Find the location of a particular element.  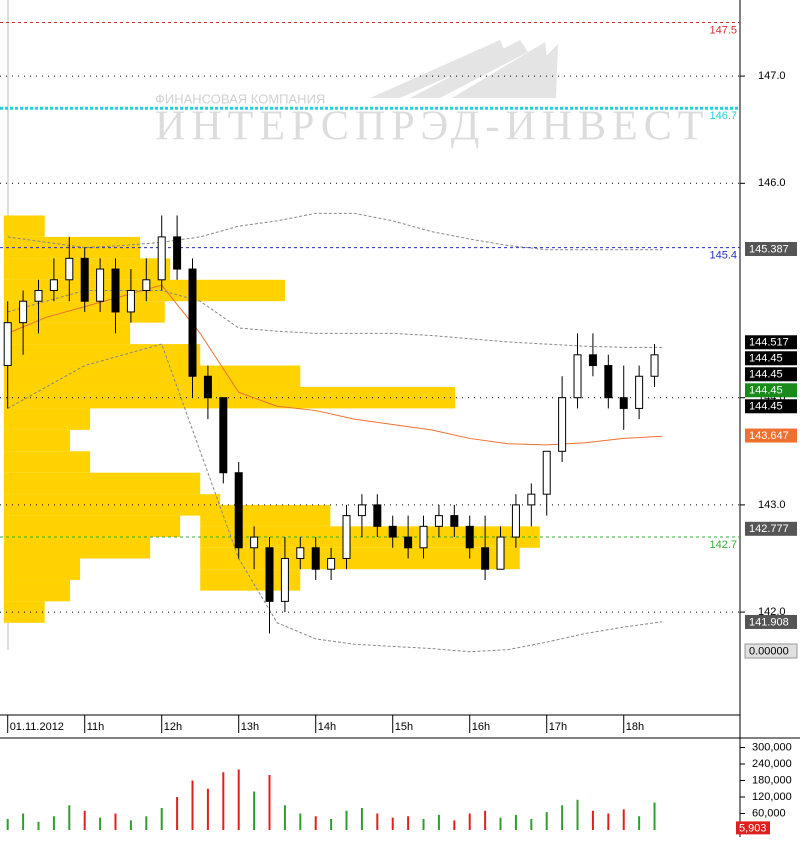

volume-last-marker is located at coordinates (753, 828).